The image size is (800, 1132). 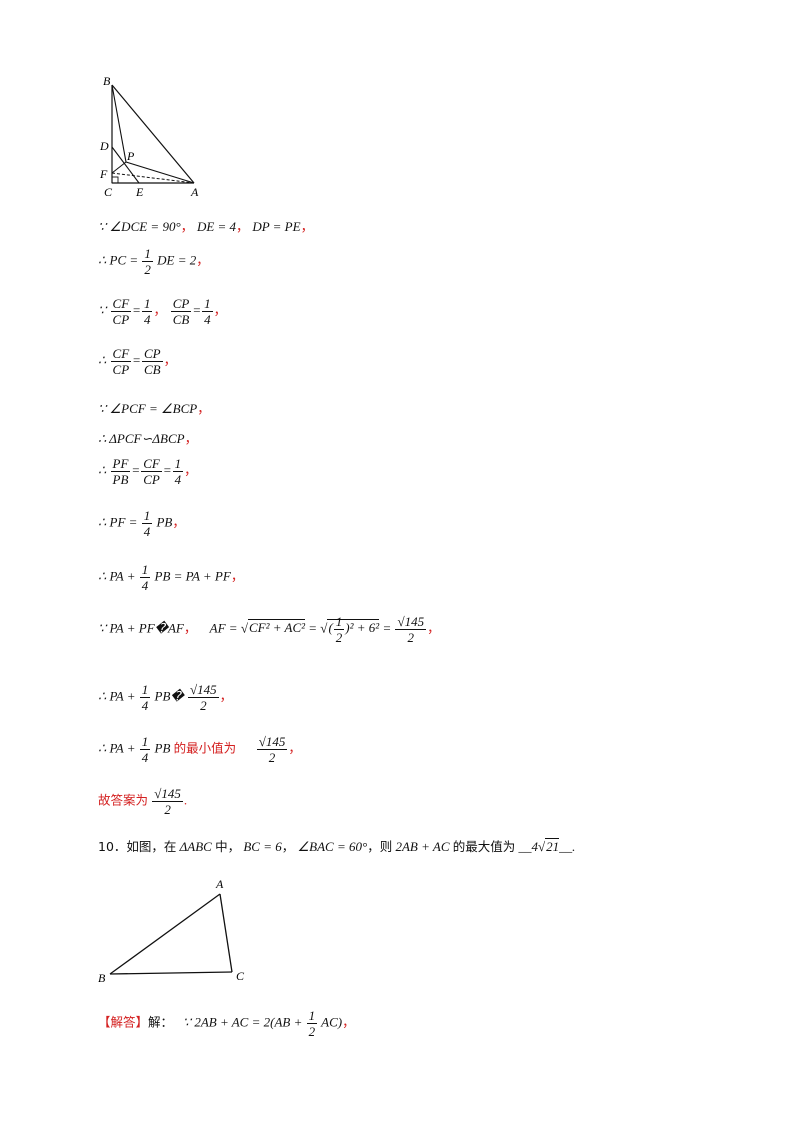 I want to click on expr: PF =, so click(x=123, y=522).